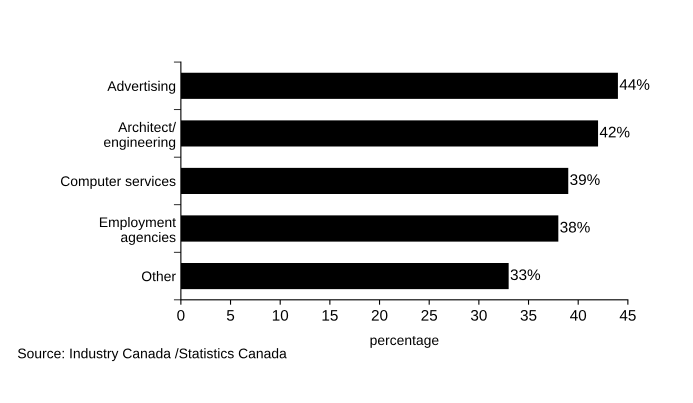 The width and height of the screenshot is (693, 403). I want to click on data-label: 38%, so click(575, 227).